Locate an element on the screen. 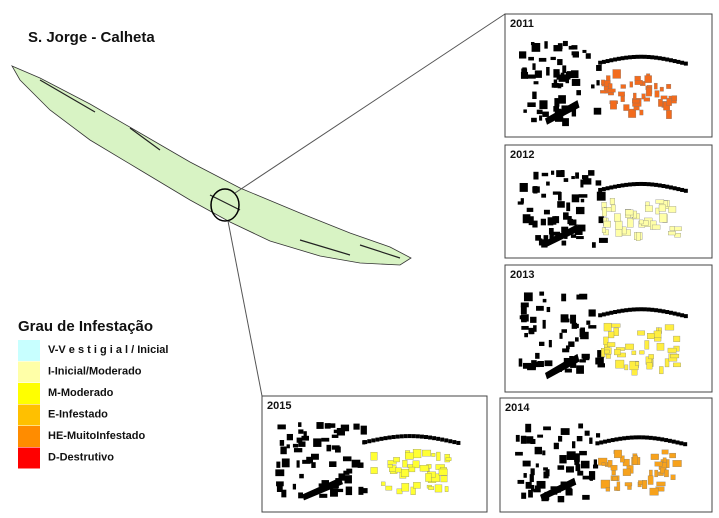 This screenshot has width=719, height=518. legend-title: Grau de Infestação is located at coordinates (85, 326).